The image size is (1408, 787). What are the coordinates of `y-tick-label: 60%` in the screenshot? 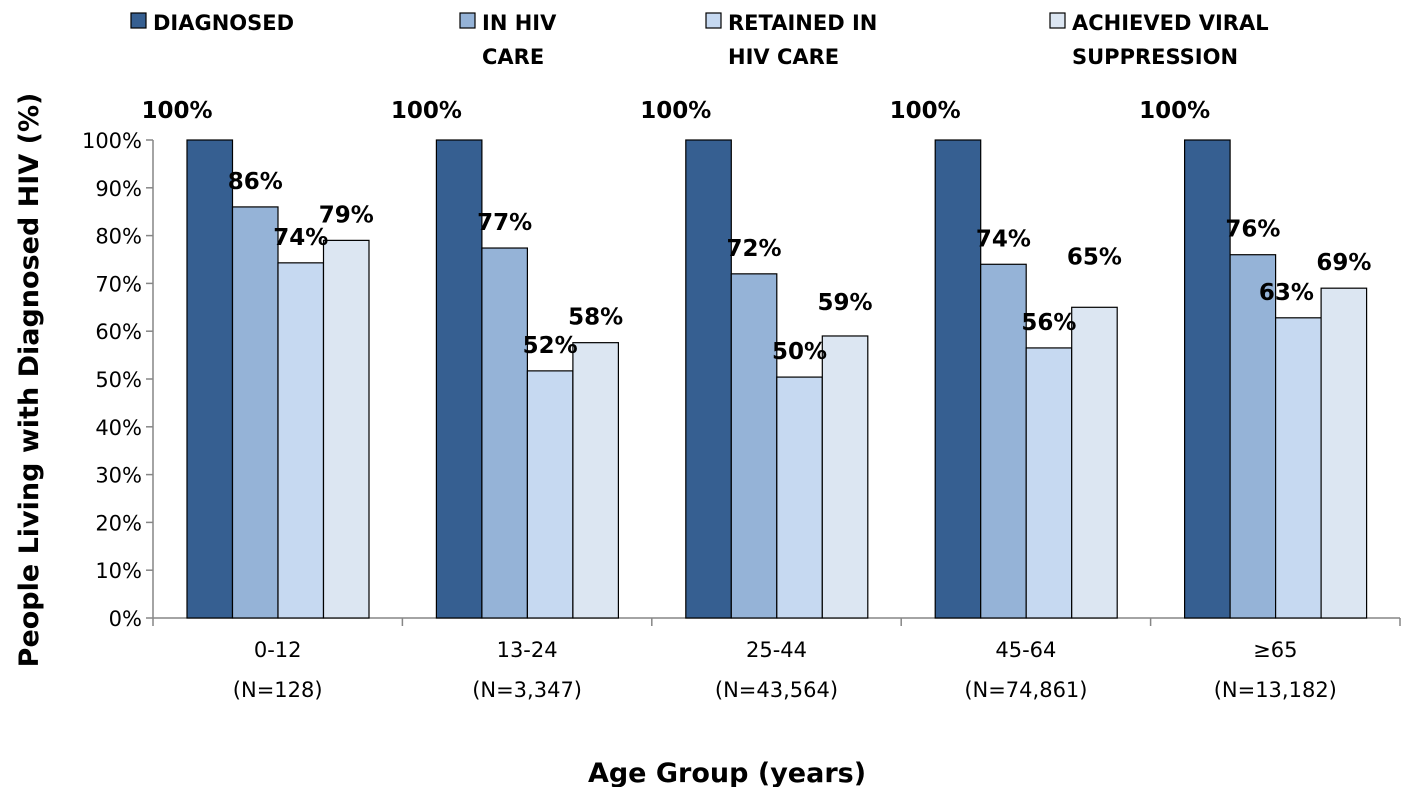 It's located at (118, 332).